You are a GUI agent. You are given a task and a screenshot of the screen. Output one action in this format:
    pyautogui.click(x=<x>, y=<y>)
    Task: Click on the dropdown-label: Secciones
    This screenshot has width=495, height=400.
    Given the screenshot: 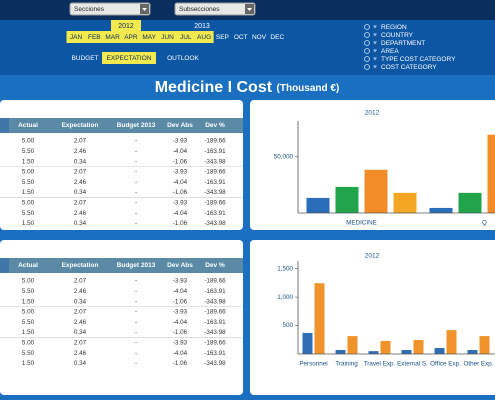 What is the action you would take?
    pyautogui.click(x=89, y=9)
    